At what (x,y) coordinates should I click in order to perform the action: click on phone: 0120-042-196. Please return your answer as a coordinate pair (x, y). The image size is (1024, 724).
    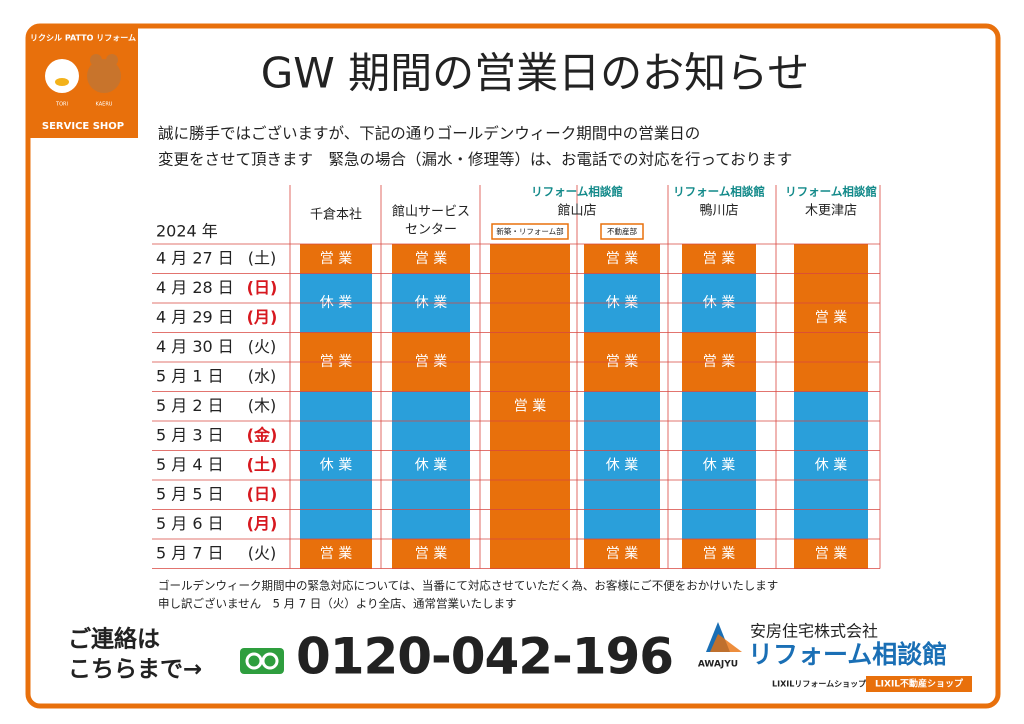
    Looking at the image, I should click on (485, 657).